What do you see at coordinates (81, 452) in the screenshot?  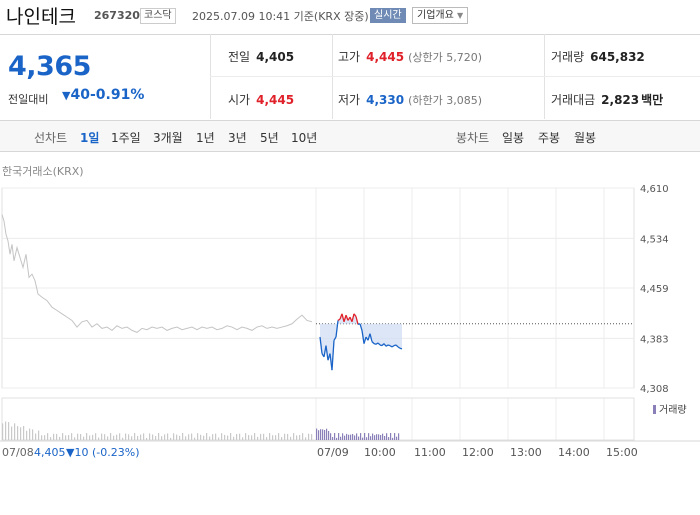 I see `bottom-change-value: 10` at bounding box center [81, 452].